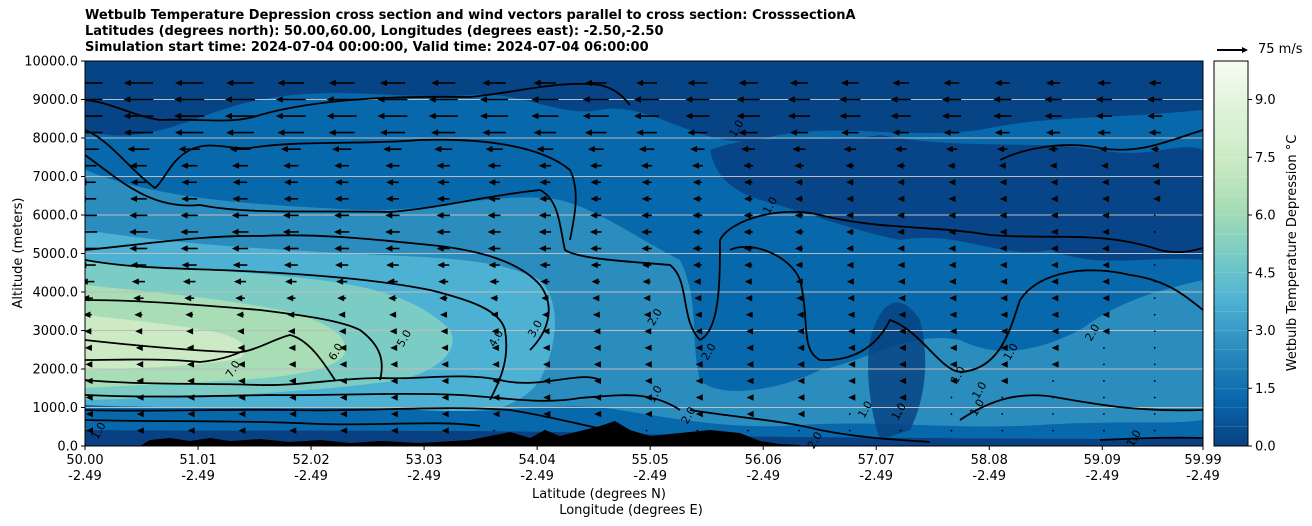 The height and width of the screenshot is (526, 1312). I want to click on colorbar-ticks: 0.0 1.5 3.0 4.5 6.0 7.5 9.0, so click(1262, 274).